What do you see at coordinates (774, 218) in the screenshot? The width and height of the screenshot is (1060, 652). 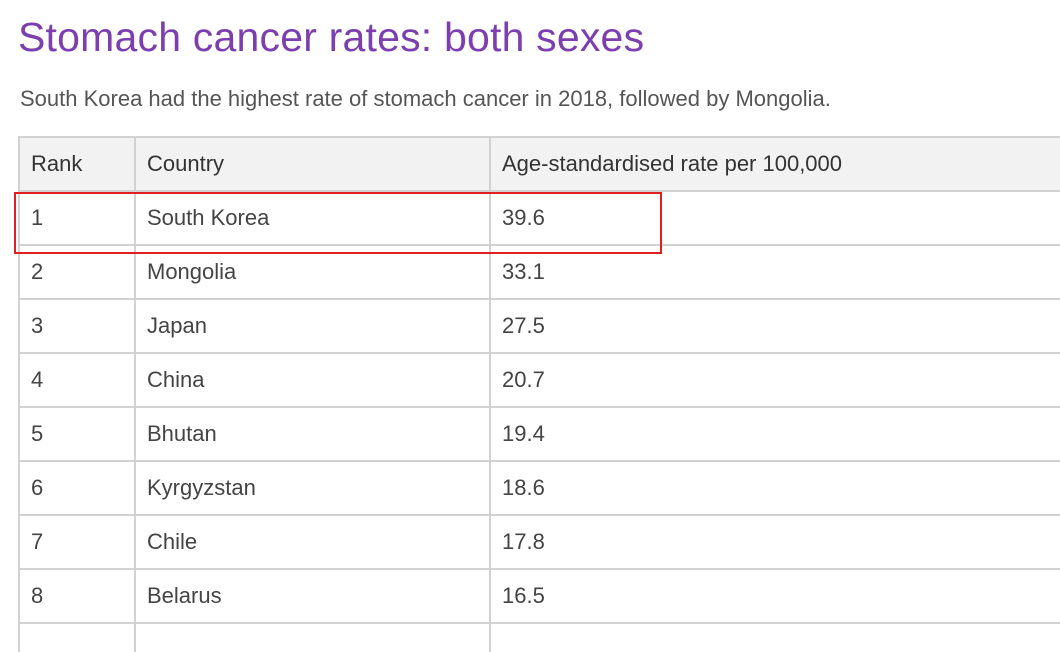 I see `rate-cell: 39.6` at bounding box center [774, 218].